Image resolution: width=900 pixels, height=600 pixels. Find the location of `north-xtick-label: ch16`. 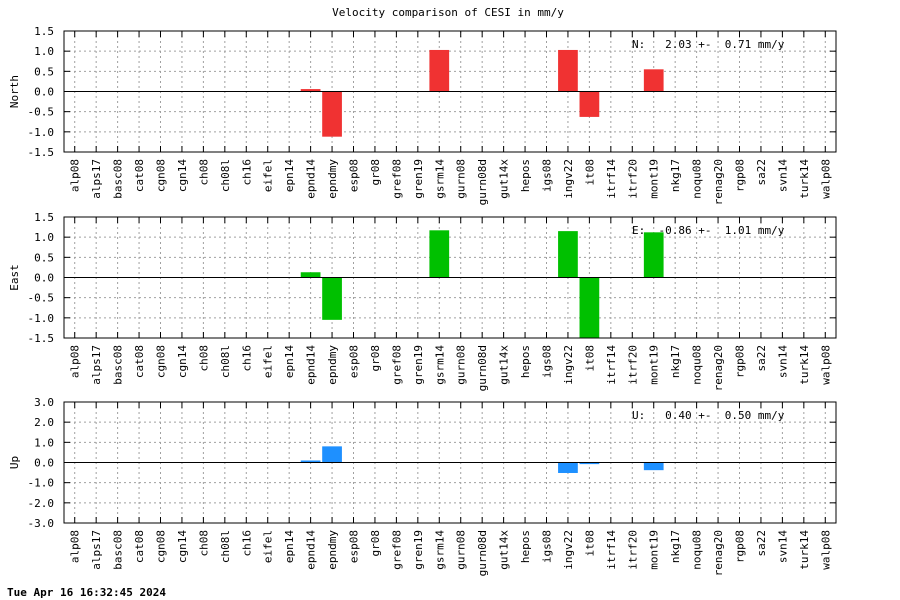

north-xtick-label: ch16 is located at coordinates (246, 172).